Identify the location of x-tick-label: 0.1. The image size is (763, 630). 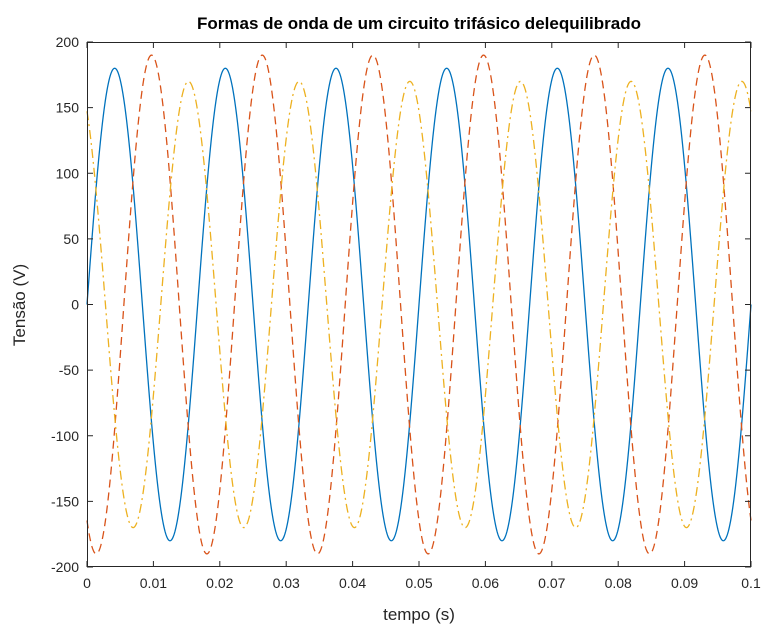
(751, 583).